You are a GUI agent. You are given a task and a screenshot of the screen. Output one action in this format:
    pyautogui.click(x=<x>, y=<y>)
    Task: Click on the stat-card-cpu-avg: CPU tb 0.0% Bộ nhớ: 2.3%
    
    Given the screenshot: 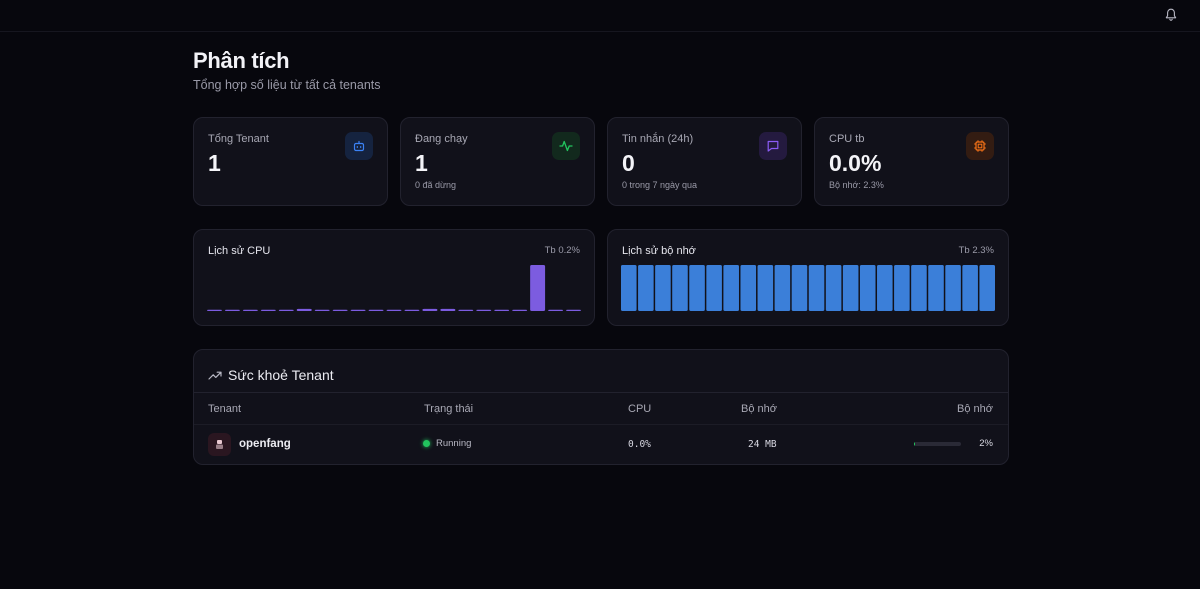 What is the action you would take?
    pyautogui.click(x=911, y=161)
    